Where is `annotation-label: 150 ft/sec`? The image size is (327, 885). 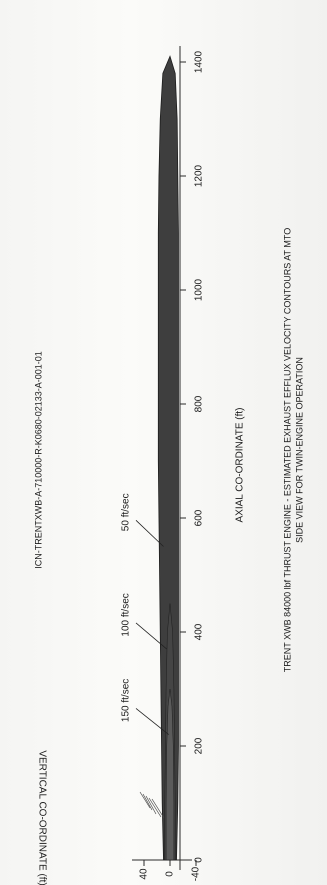
annotation-label: 150 ft/sec is located at coordinates (126, 700).